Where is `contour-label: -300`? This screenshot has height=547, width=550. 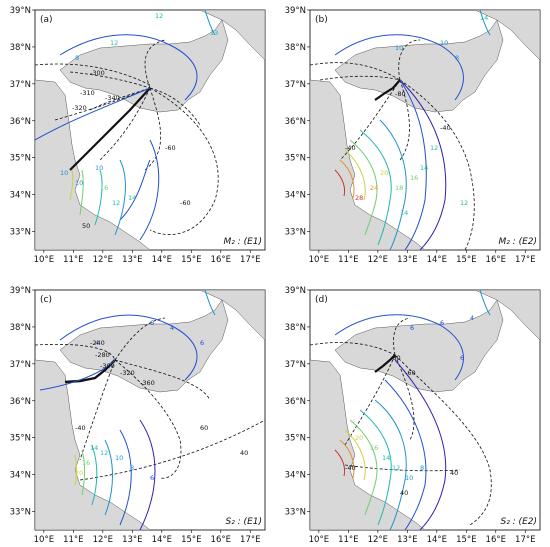
contour-label: -300 is located at coordinates (97, 73).